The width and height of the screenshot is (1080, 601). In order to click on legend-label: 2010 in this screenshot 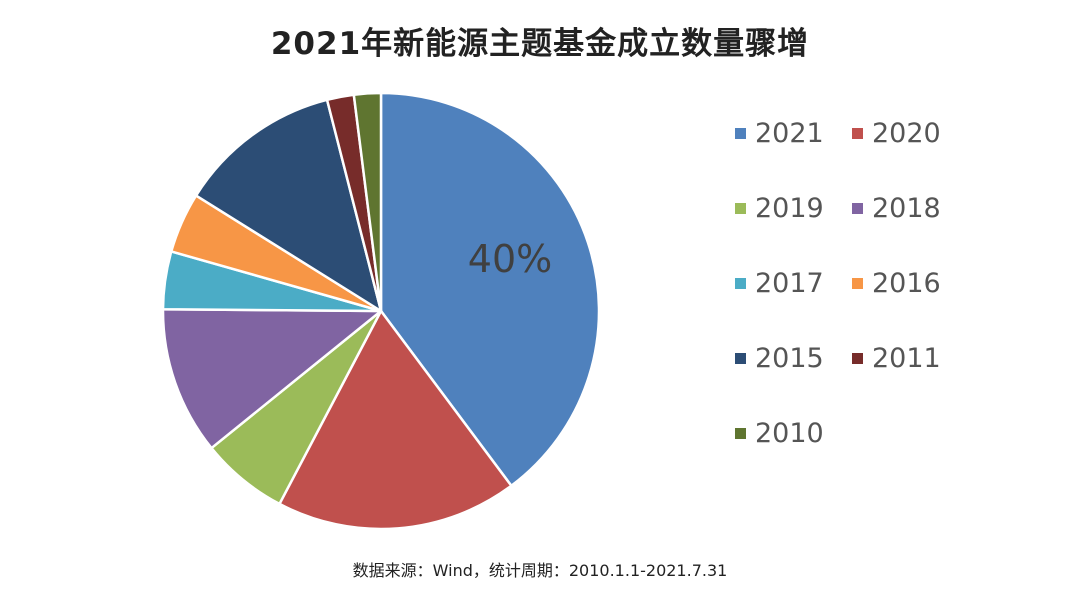, I will do `click(789, 433)`.